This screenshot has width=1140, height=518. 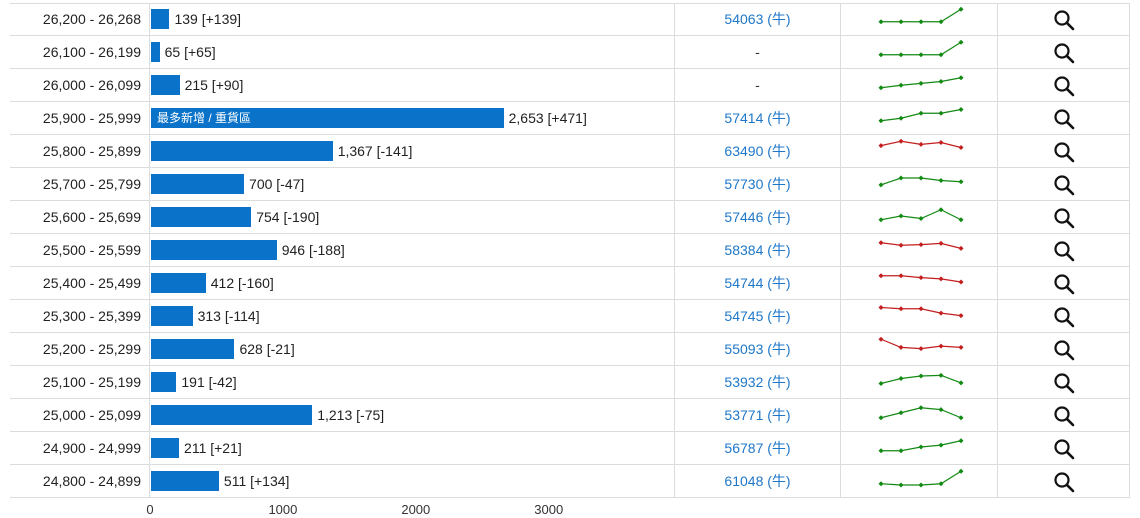 What do you see at coordinates (570, 316) in the screenshot?
I see `table-row: 25,300 - 25,399 313 [-114] 54745 (牛)` at bounding box center [570, 316].